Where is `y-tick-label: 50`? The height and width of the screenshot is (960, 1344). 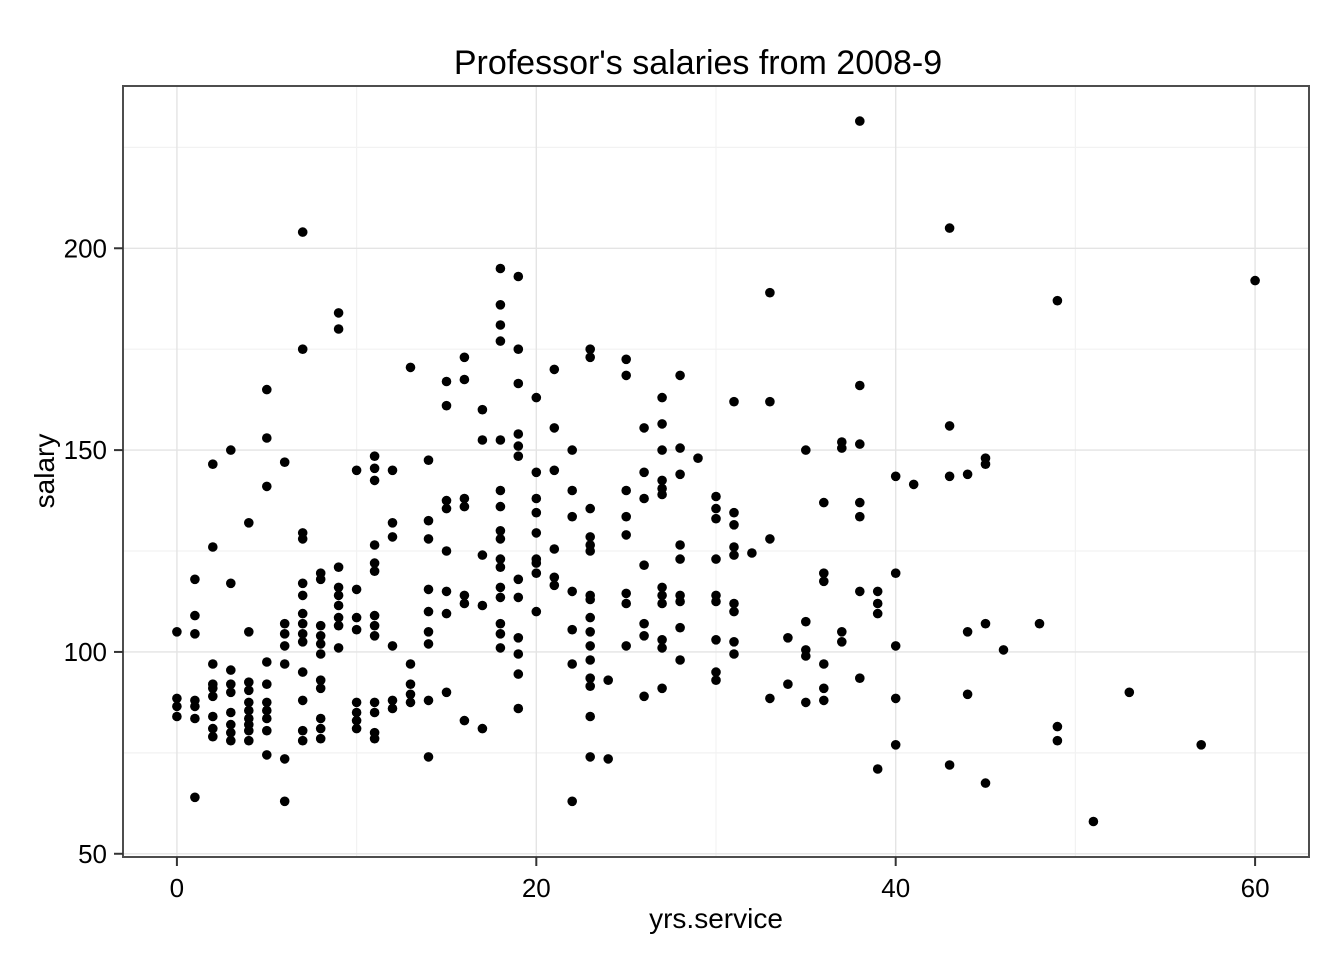 y-tick-label: 50 is located at coordinates (92, 854).